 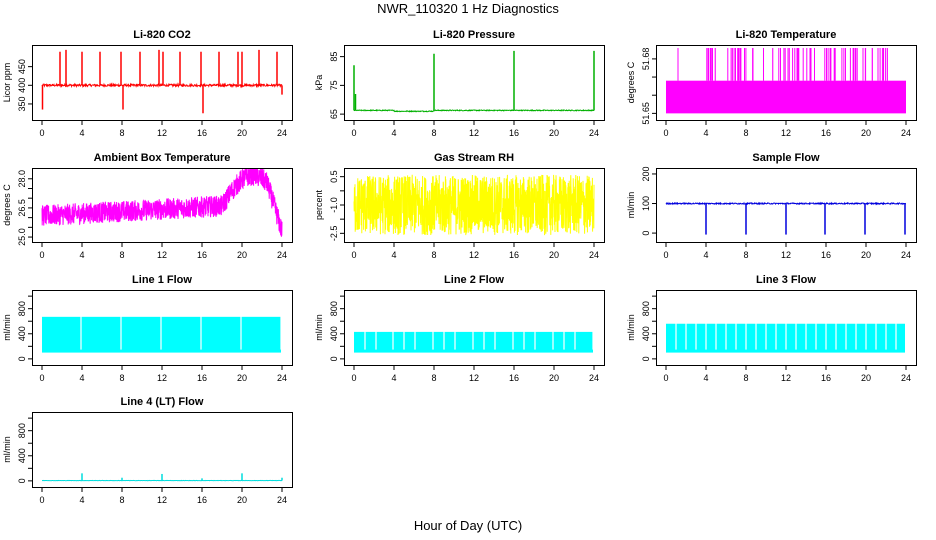 I want to click on x-tick-label-ambient-box-temperature-24: 24, so click(x=282, y=255).